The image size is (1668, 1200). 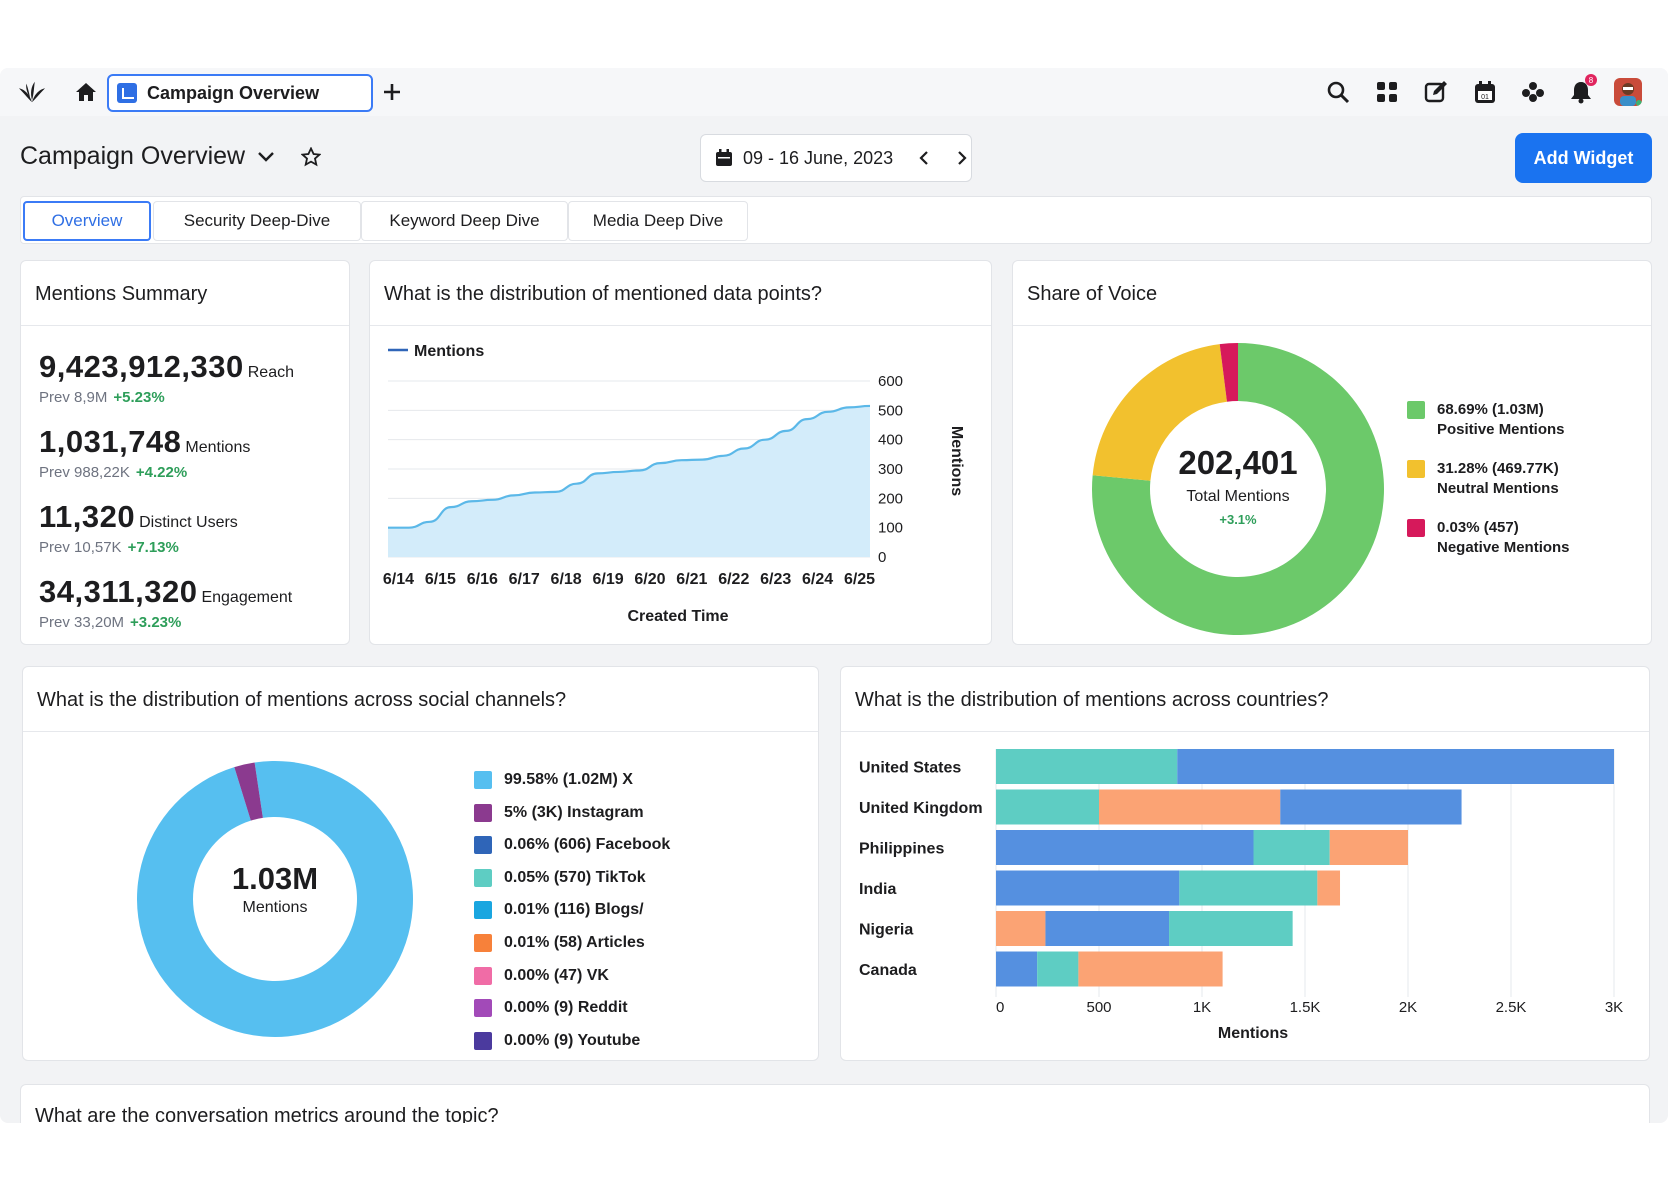 I want to click on channel-legend-item: 5% (3K) Instagram, so click(x=559, y=812).